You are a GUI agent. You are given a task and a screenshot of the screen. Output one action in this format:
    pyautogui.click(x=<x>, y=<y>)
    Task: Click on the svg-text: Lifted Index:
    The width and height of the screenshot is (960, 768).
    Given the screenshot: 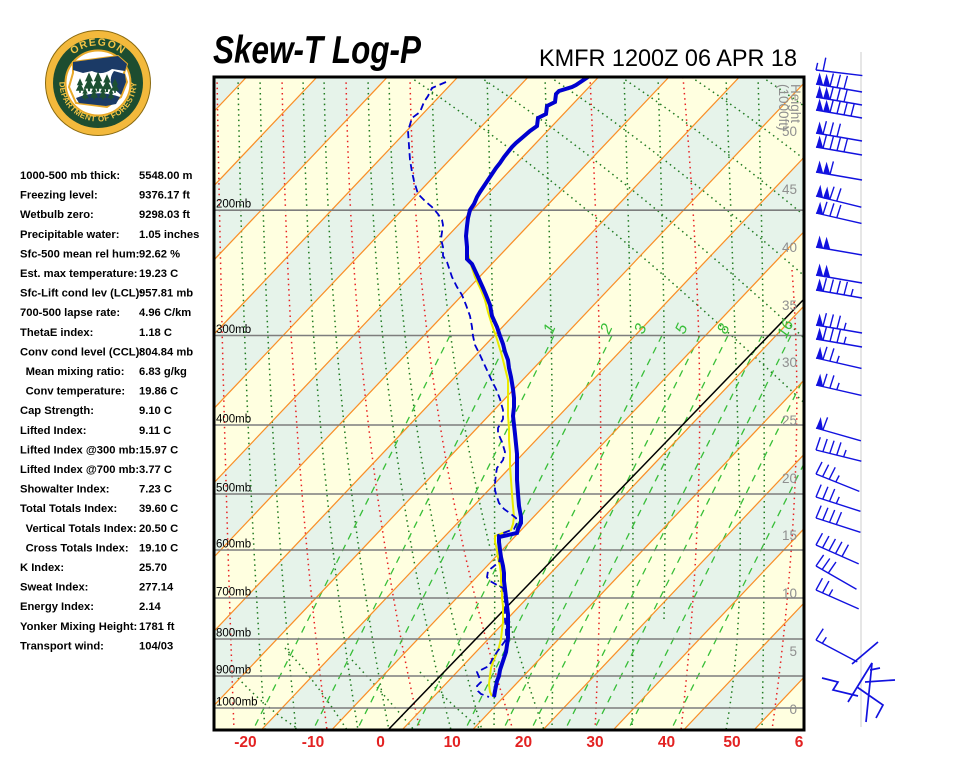 What is the action you would take?
    pyautogui.click(x=53, y=431)
    